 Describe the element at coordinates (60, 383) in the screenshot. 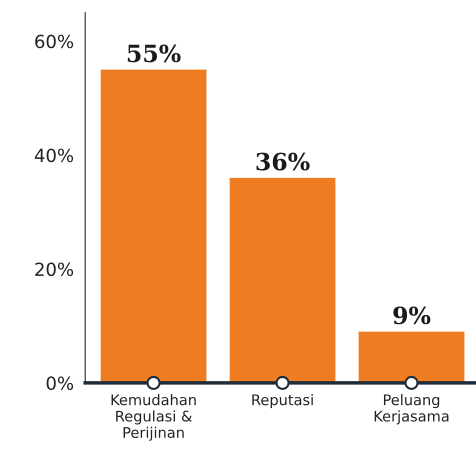

I see `y-tick-label: 0%` at that location.